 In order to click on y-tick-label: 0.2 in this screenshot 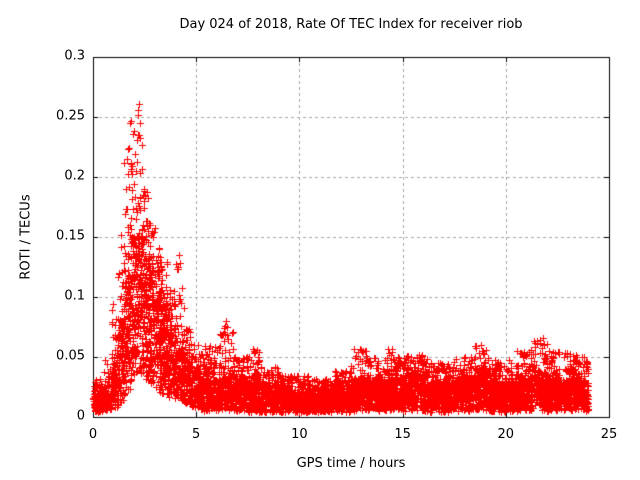, I will do `click(74, 176)`.